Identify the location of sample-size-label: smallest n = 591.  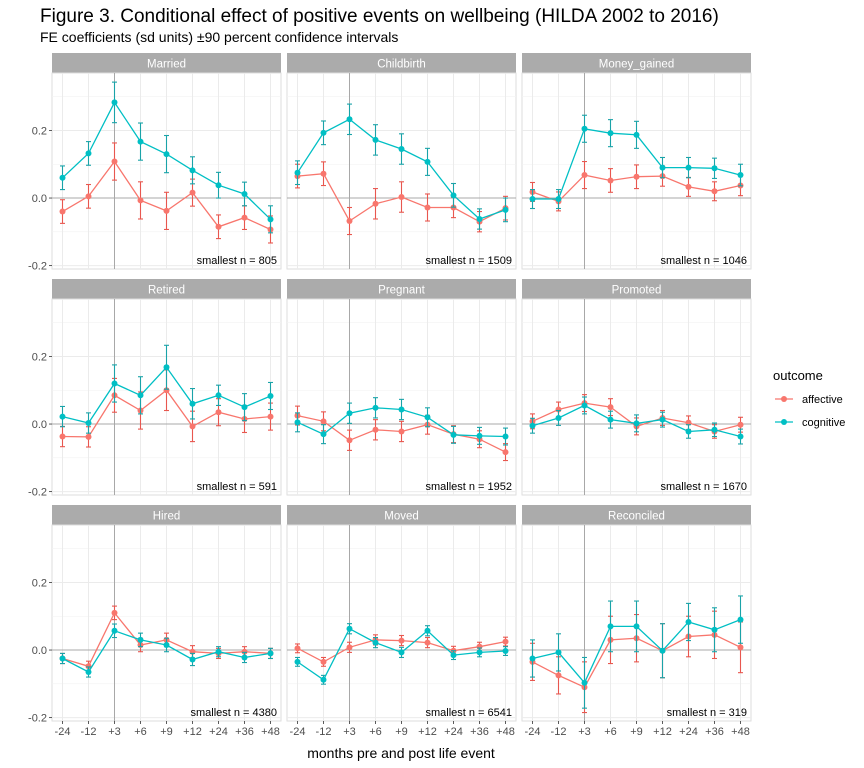
(237, 487).